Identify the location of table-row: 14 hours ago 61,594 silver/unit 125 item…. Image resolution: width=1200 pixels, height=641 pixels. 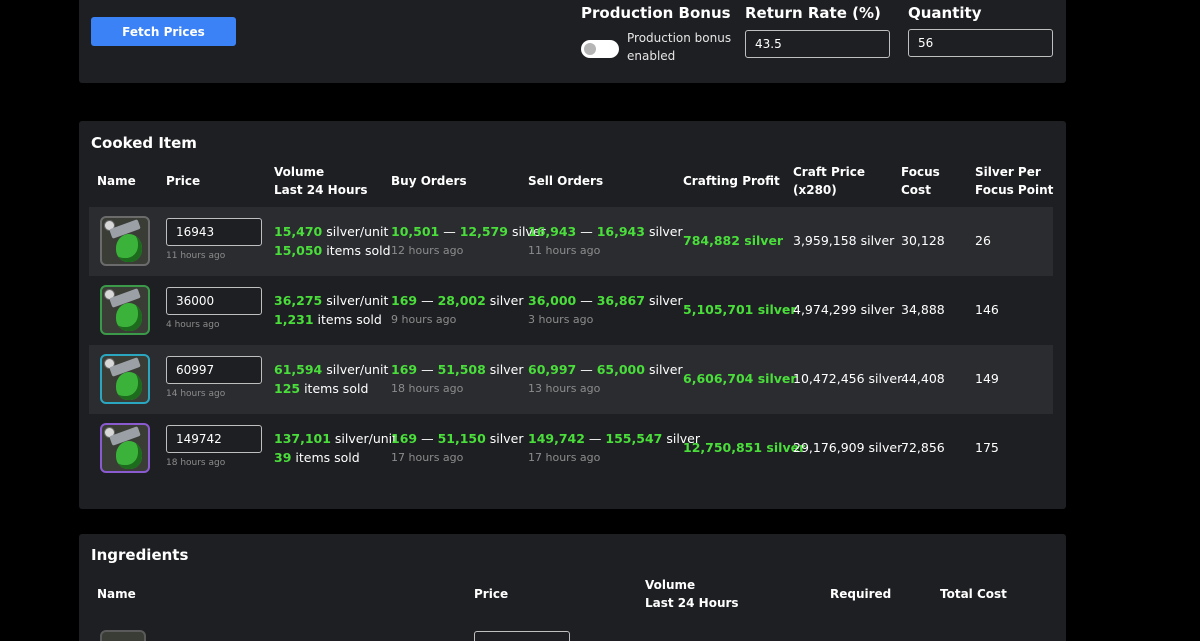
(571, 379).